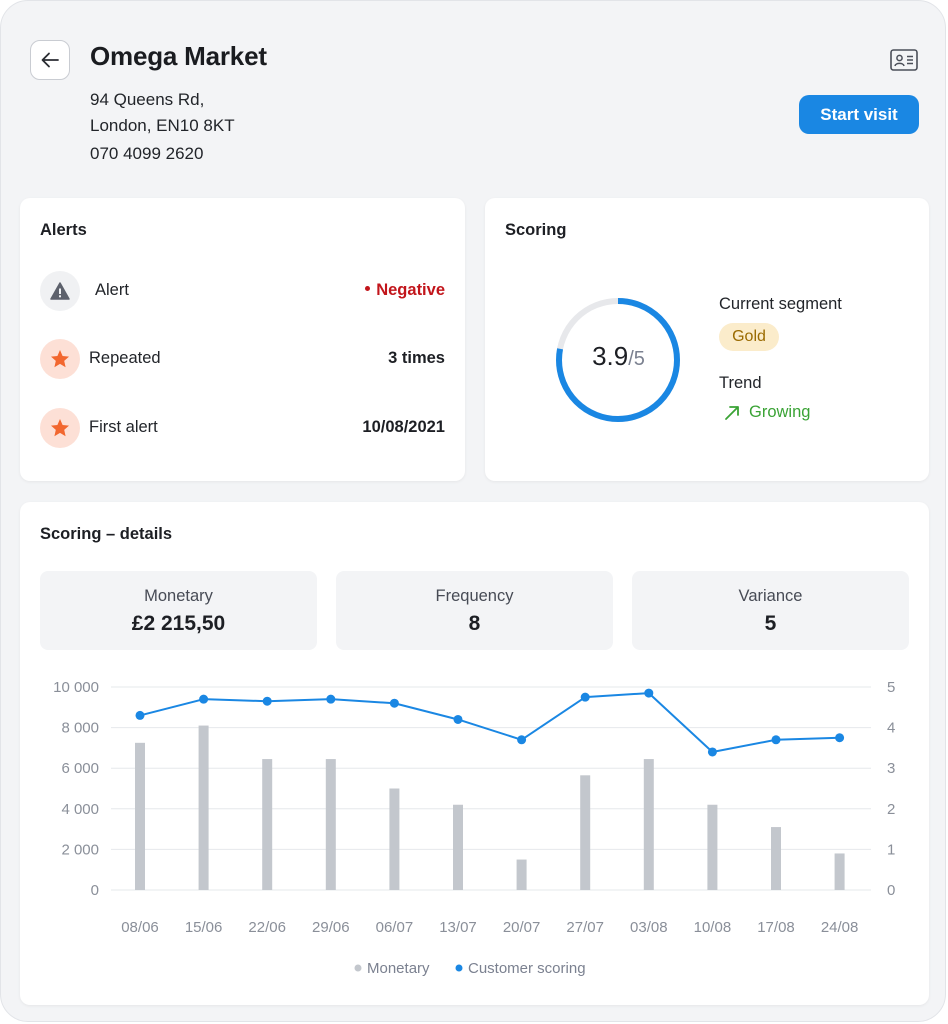 This screenshot has width=948, height=1024. I want to click on alert-icon-wrap, so click(60, 291).